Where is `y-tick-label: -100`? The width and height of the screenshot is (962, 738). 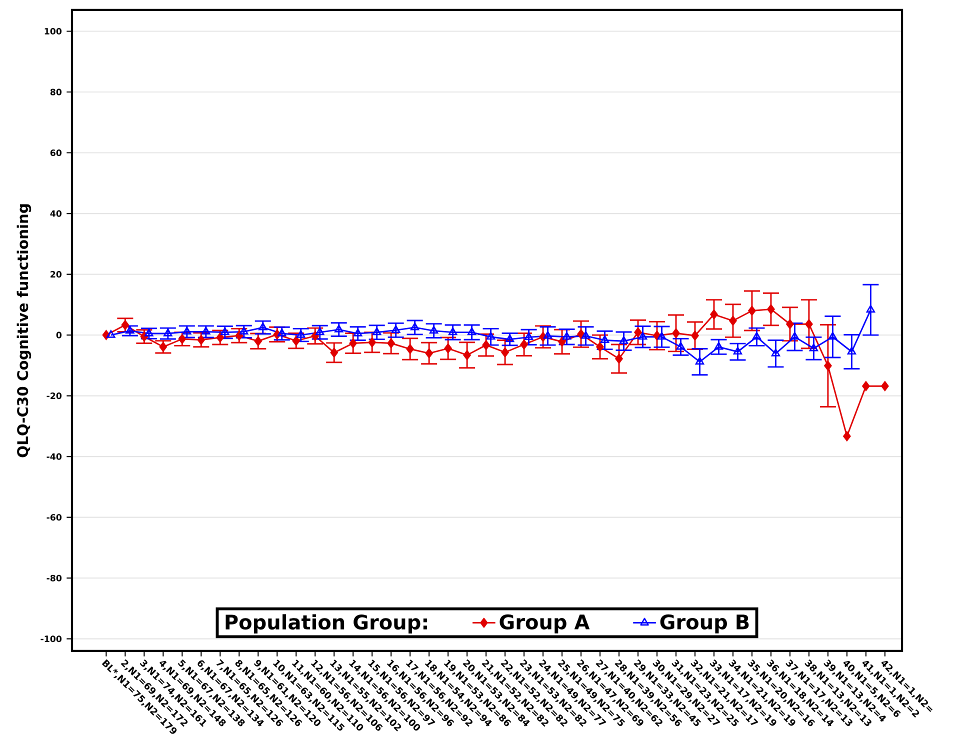
y-tick-label: -100 is located at coordinates (51, 638).